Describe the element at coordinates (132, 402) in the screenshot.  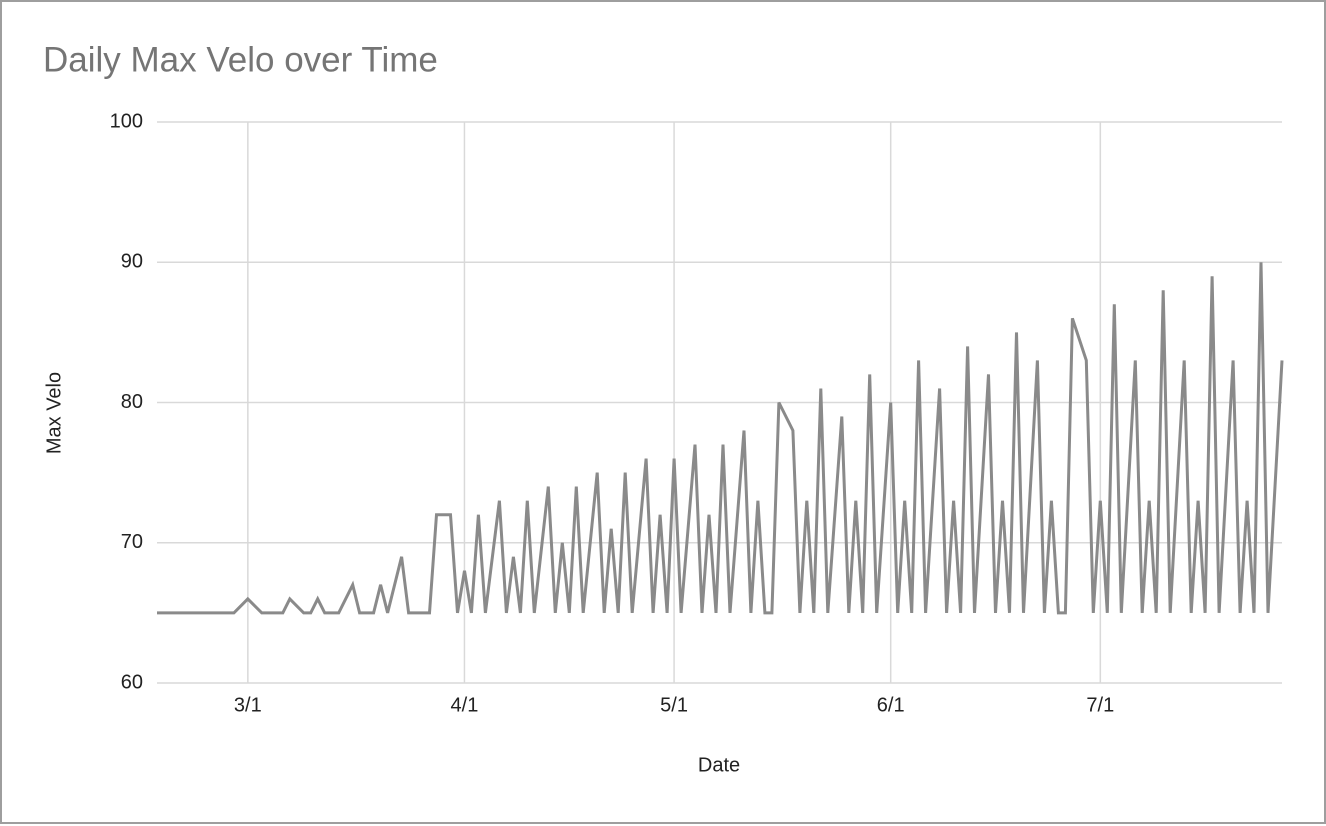
I see `y-tick-label: 80` at that location.